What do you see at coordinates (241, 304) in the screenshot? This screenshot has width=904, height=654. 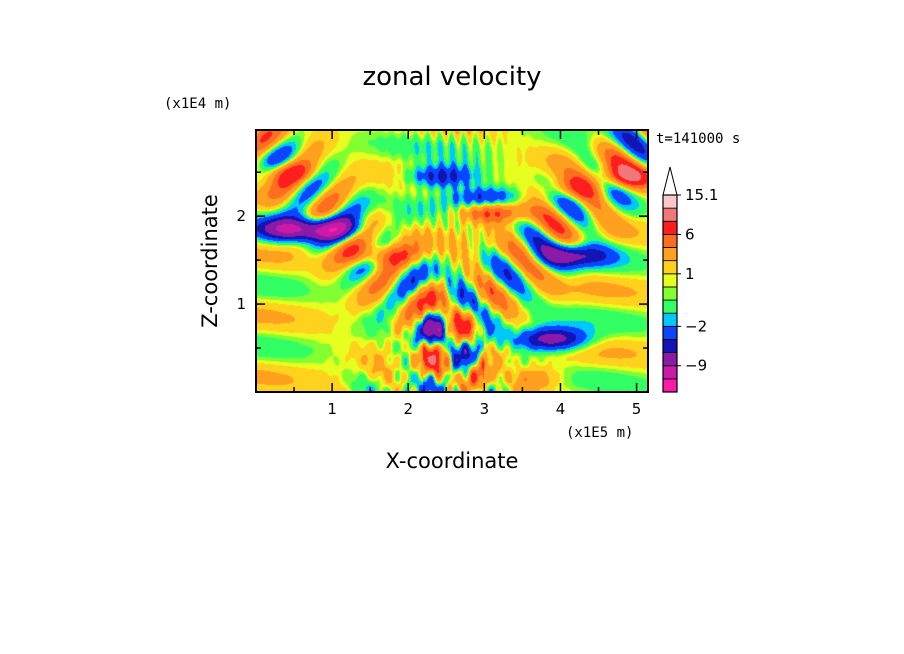 I see `y-tick-label: 1` at bounding box center [241, 304].